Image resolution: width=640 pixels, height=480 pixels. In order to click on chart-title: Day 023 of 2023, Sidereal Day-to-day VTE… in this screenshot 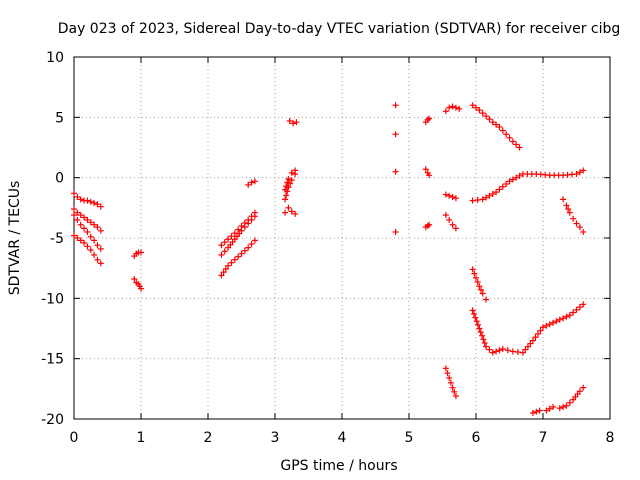, I will do `click(339, 29)`.